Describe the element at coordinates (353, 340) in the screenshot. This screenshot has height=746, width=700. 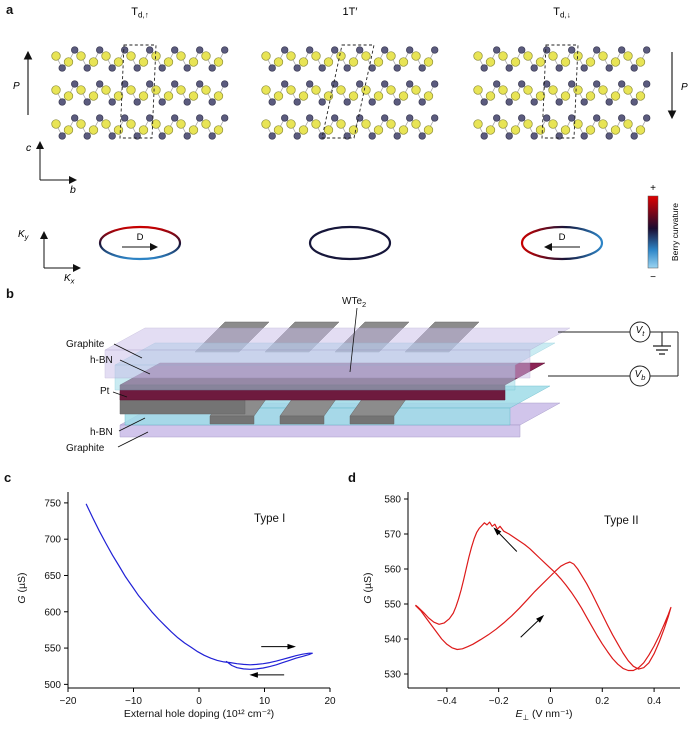
I see `leader-wte2` at that location.